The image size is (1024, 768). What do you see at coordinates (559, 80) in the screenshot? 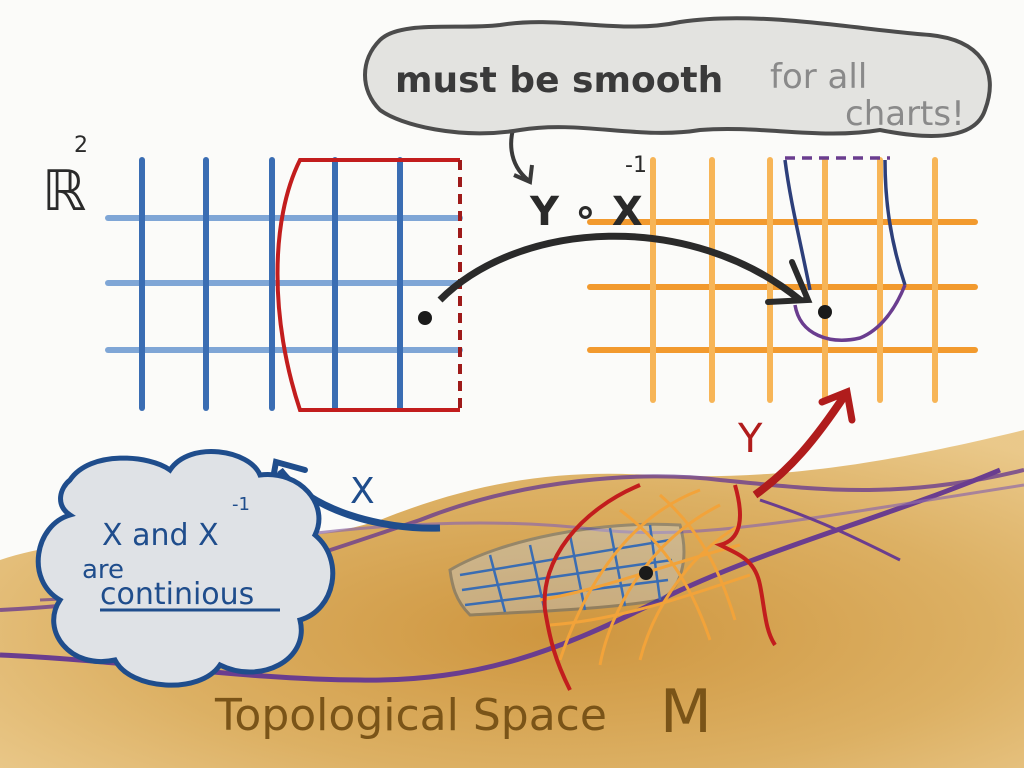
I see `smooth-text-part1: must be smooth` at bounding box center [559, 80].